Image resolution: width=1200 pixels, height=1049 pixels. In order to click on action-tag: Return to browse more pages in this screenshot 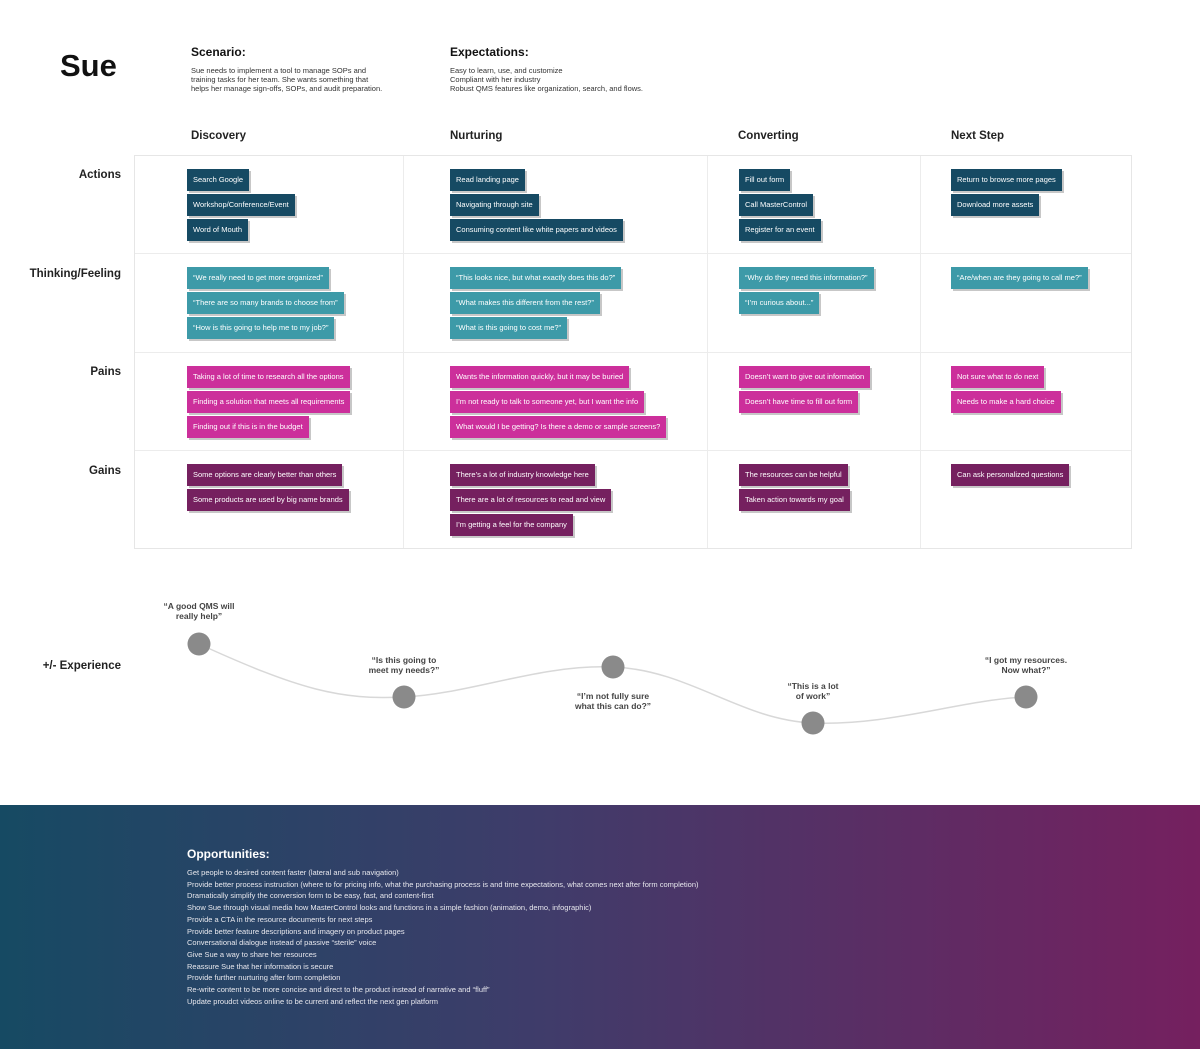, I will do `click(1006, 180)`.